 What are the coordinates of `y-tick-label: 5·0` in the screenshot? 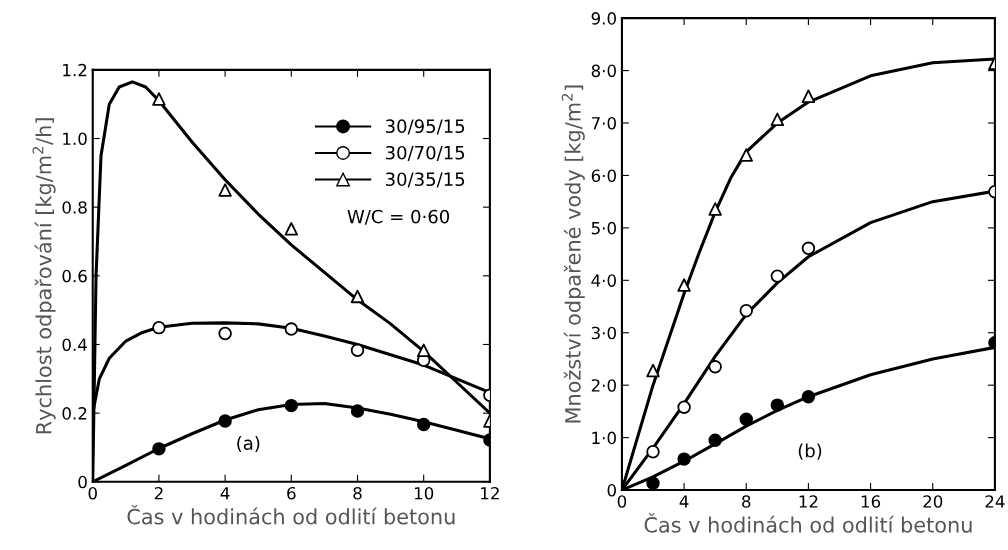 It's located at (603, 228).